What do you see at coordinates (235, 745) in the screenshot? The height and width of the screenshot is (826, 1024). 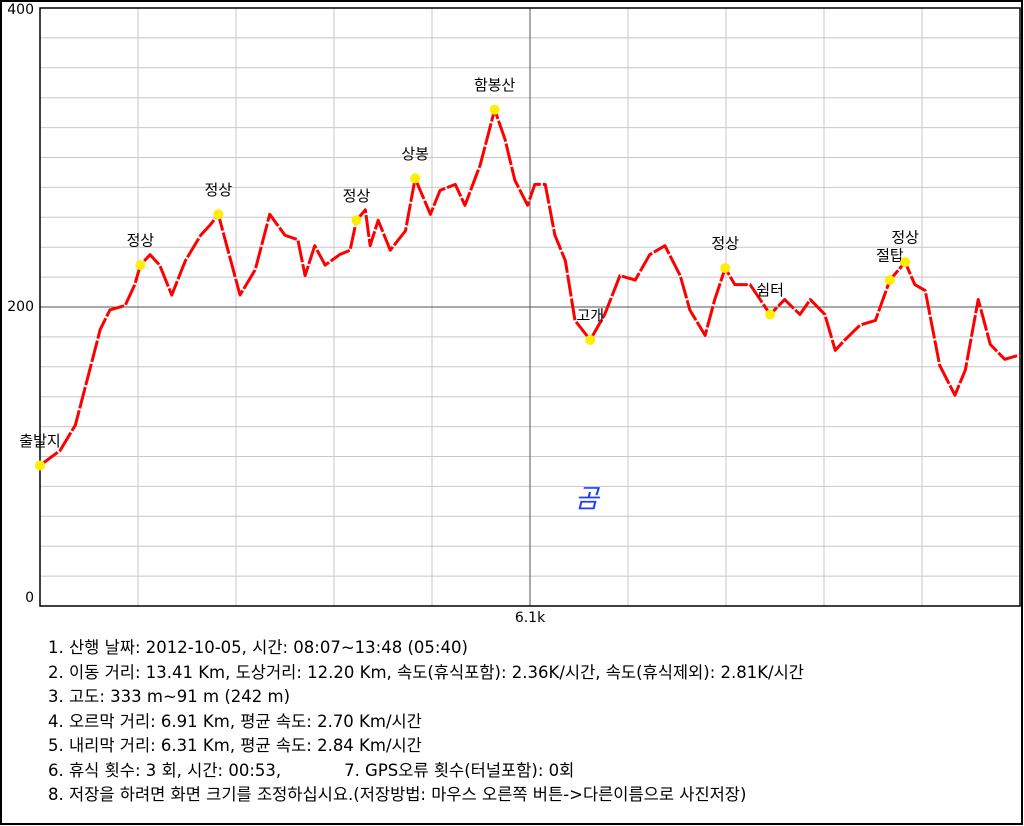 I see `info-line: 5. 내리막 거리: 6.31 Km, 평균 속도: 2.84 Km/시간` at bounding box center [235, 745].